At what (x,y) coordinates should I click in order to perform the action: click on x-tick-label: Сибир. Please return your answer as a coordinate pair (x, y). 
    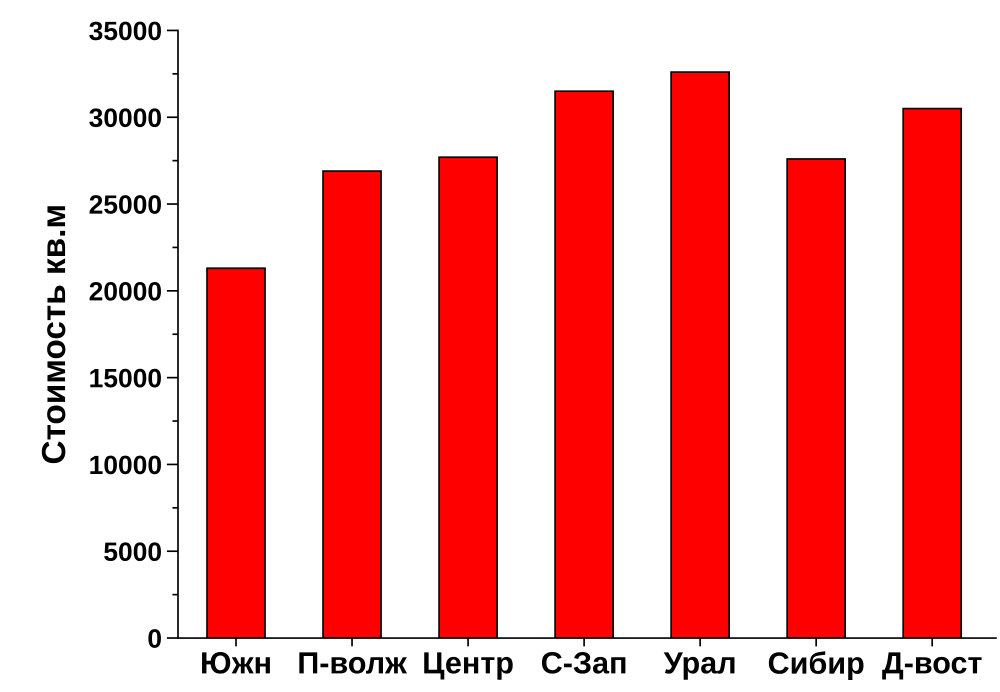
    Looking at the image, I should click on (816, 665).